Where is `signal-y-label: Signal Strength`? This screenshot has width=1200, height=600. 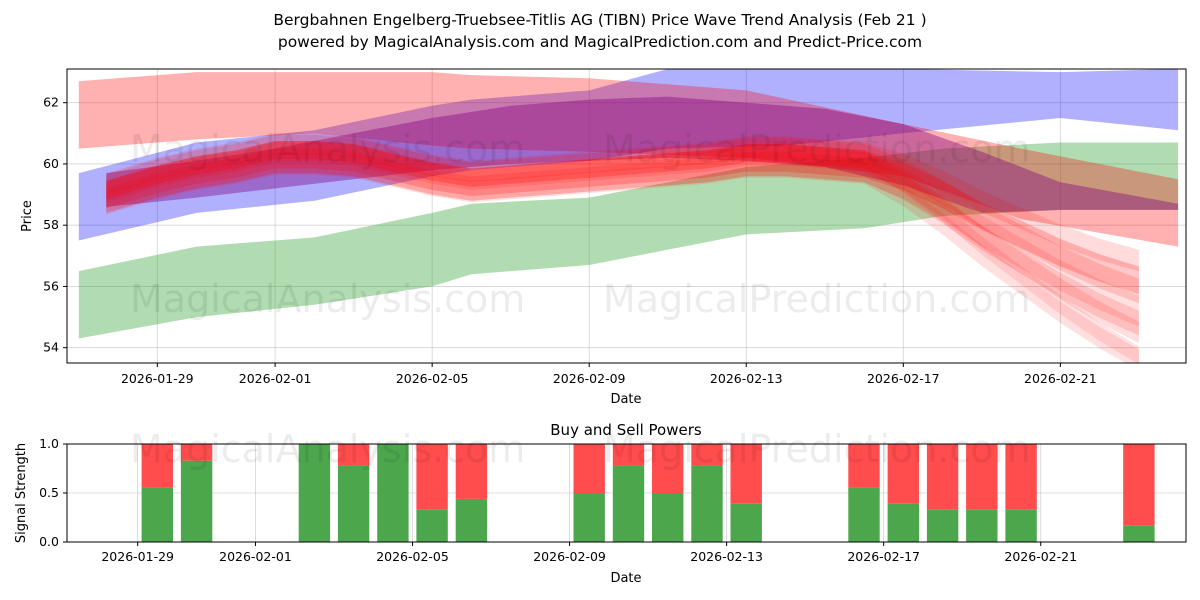
signal-y-label: Signal Strength is located at coordinates (21, 493).